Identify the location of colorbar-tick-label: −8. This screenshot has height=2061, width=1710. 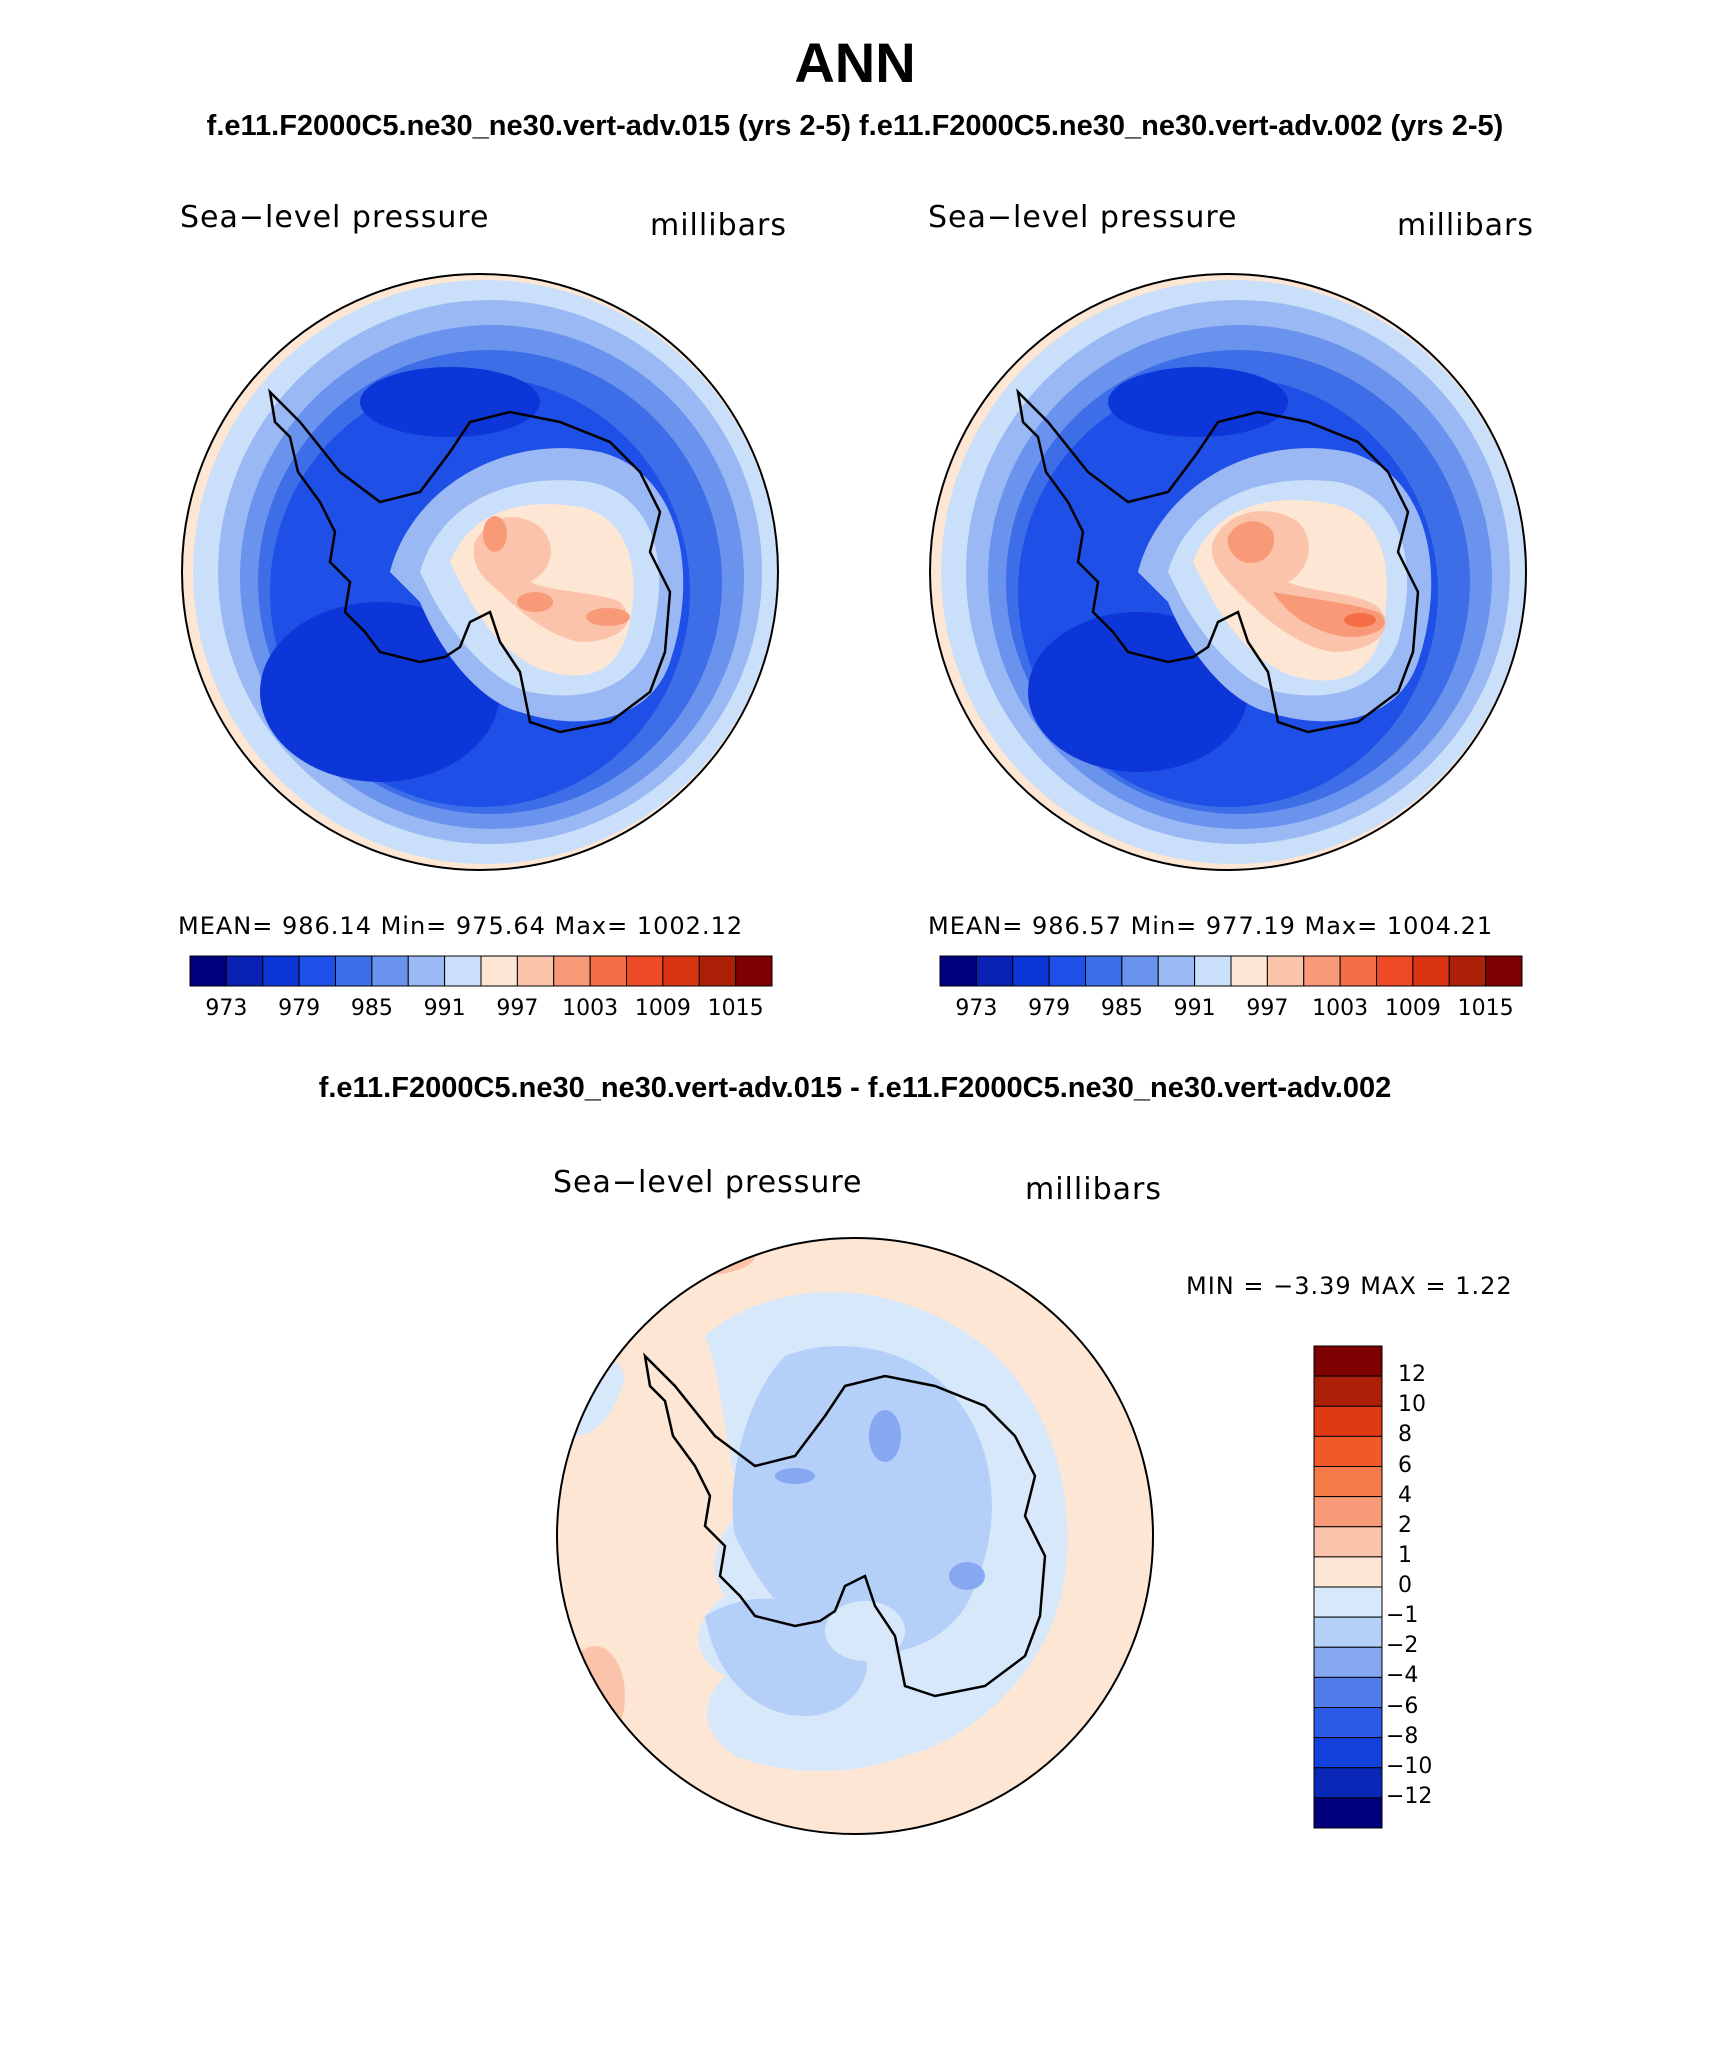
(1402, 1736).